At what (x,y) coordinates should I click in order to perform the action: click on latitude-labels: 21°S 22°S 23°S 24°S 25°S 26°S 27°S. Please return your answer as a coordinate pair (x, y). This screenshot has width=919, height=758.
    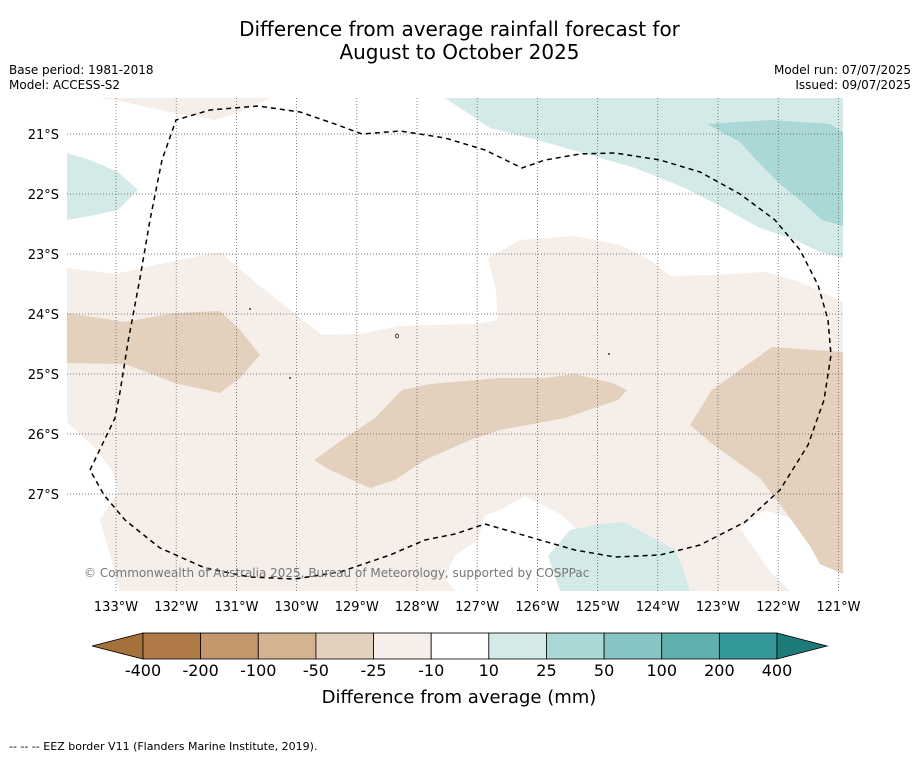
    Looking at the image, I should click on (43, 315).